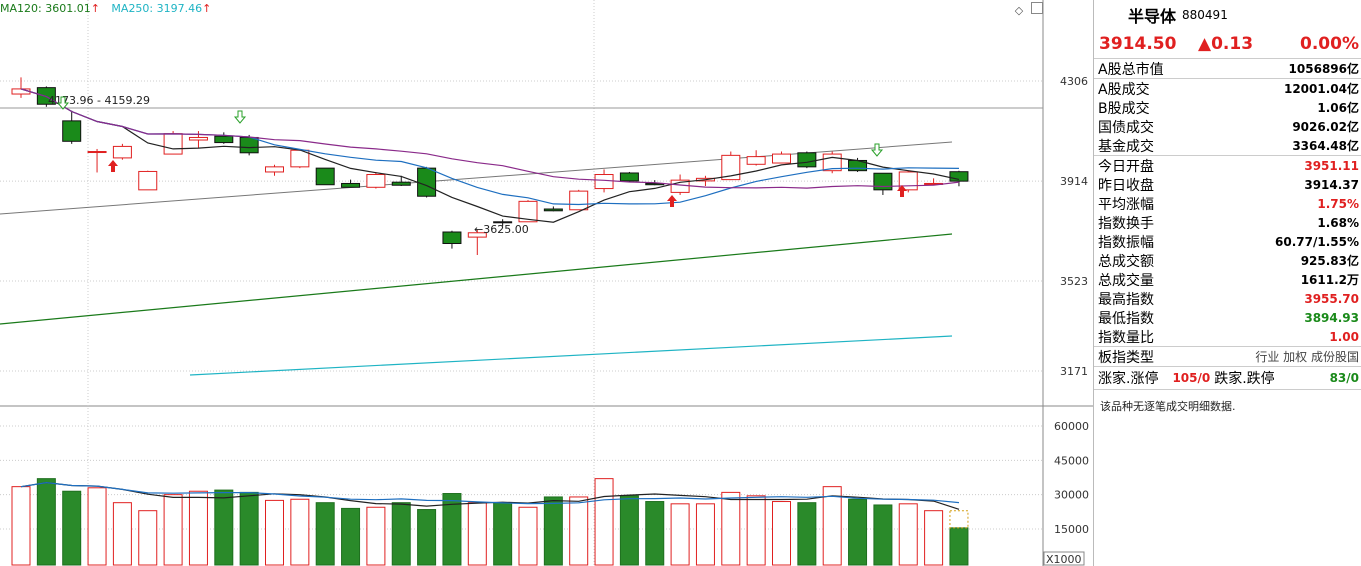  What do you see at coordinates (1126, 185) in the screenshot?
I see `stat-label: 昨日收盘` at bounding box center [1126, 185].